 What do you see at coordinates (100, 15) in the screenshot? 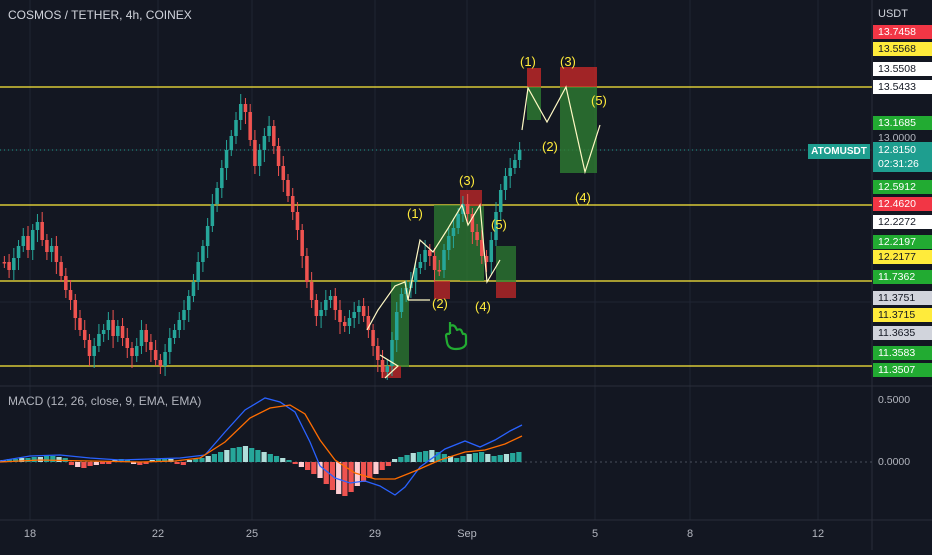
I see `symbol-title: COSMOS / TETHER, 4h, COINEX` at bounding box center [100, 15].